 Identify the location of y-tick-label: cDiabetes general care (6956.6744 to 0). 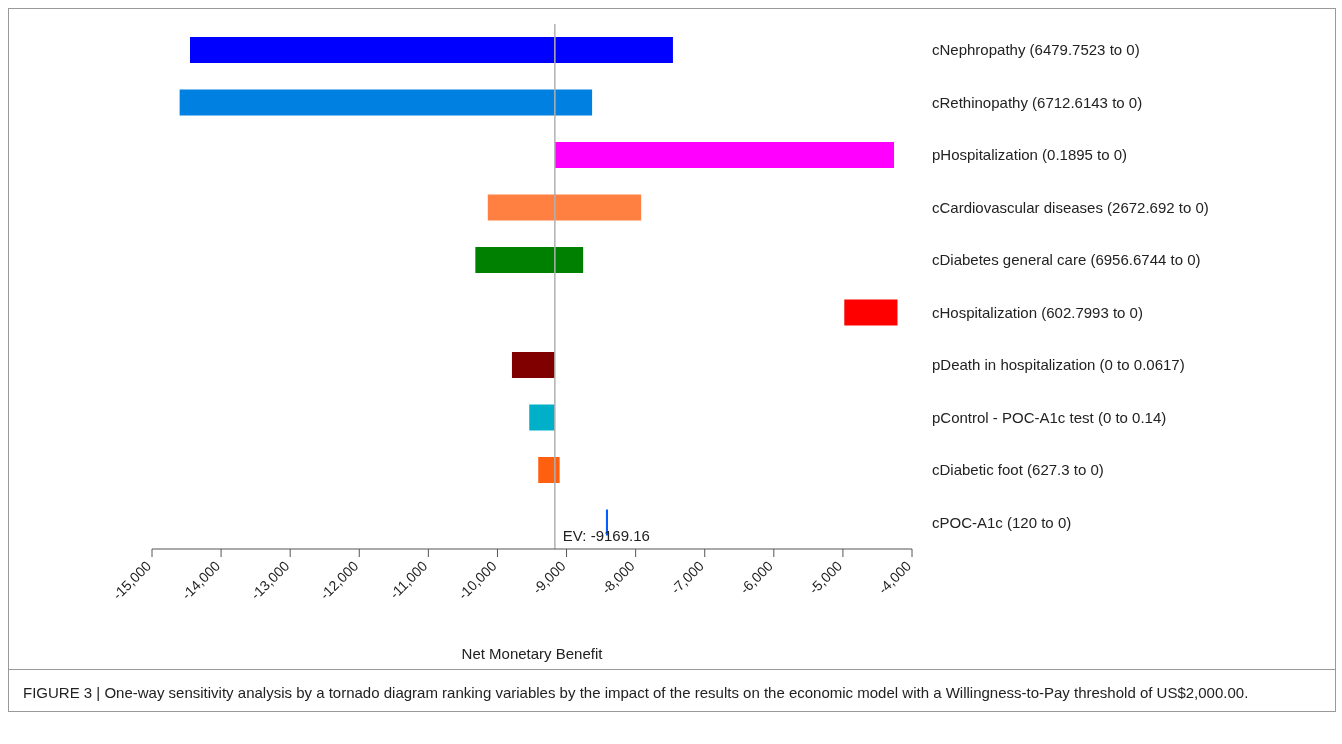
(1066, 260).